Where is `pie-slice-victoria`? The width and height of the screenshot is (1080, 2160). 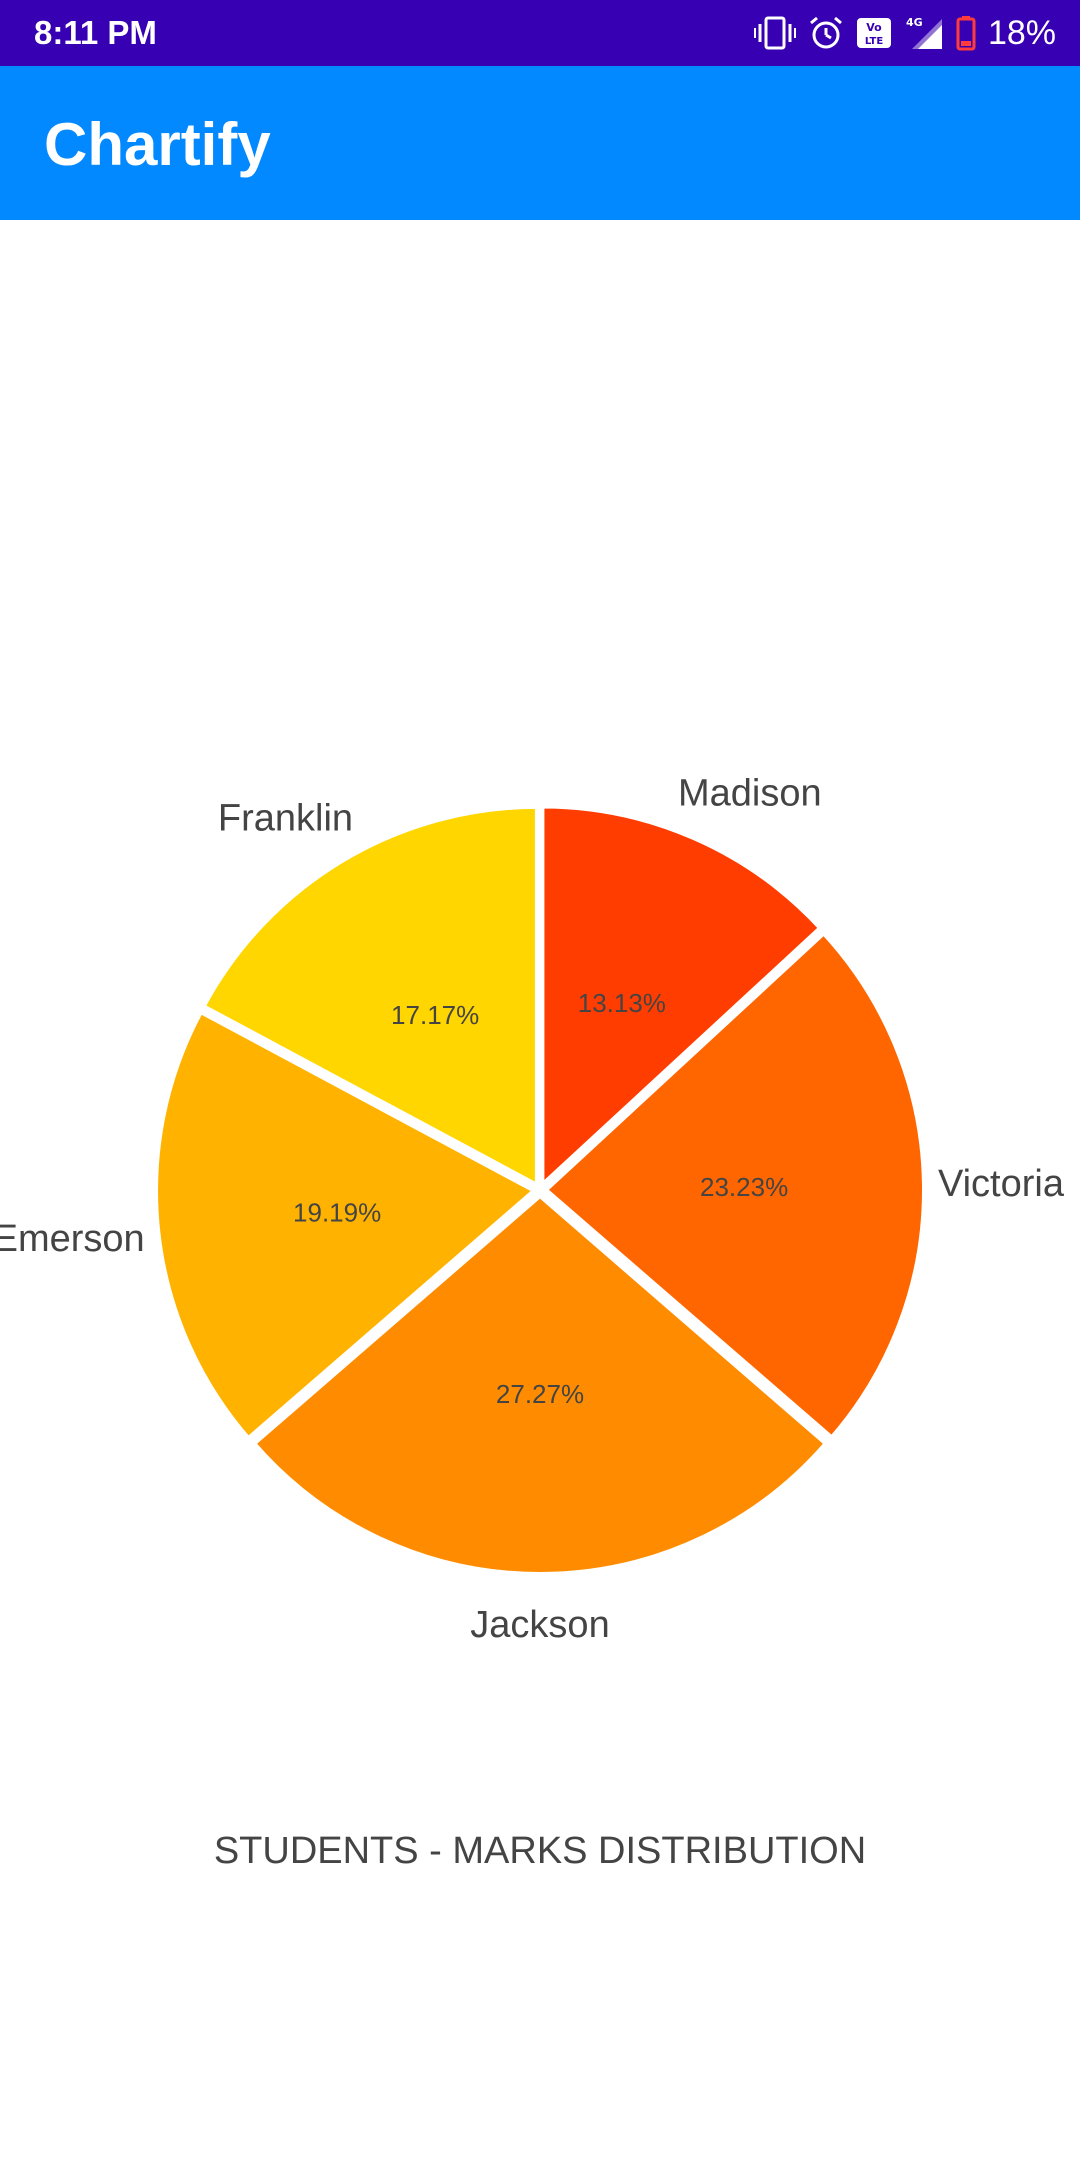 pie-slice-victoria is located at coordinates (734, 1185).